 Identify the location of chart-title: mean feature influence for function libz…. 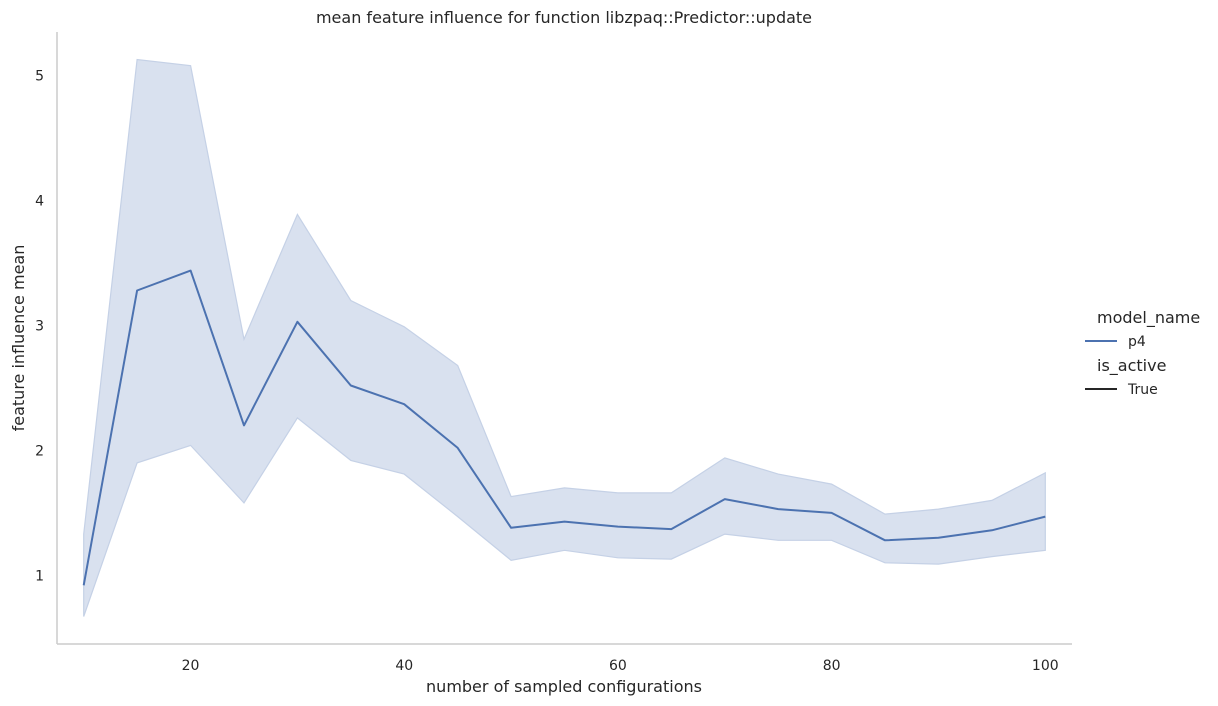
(564, 17).